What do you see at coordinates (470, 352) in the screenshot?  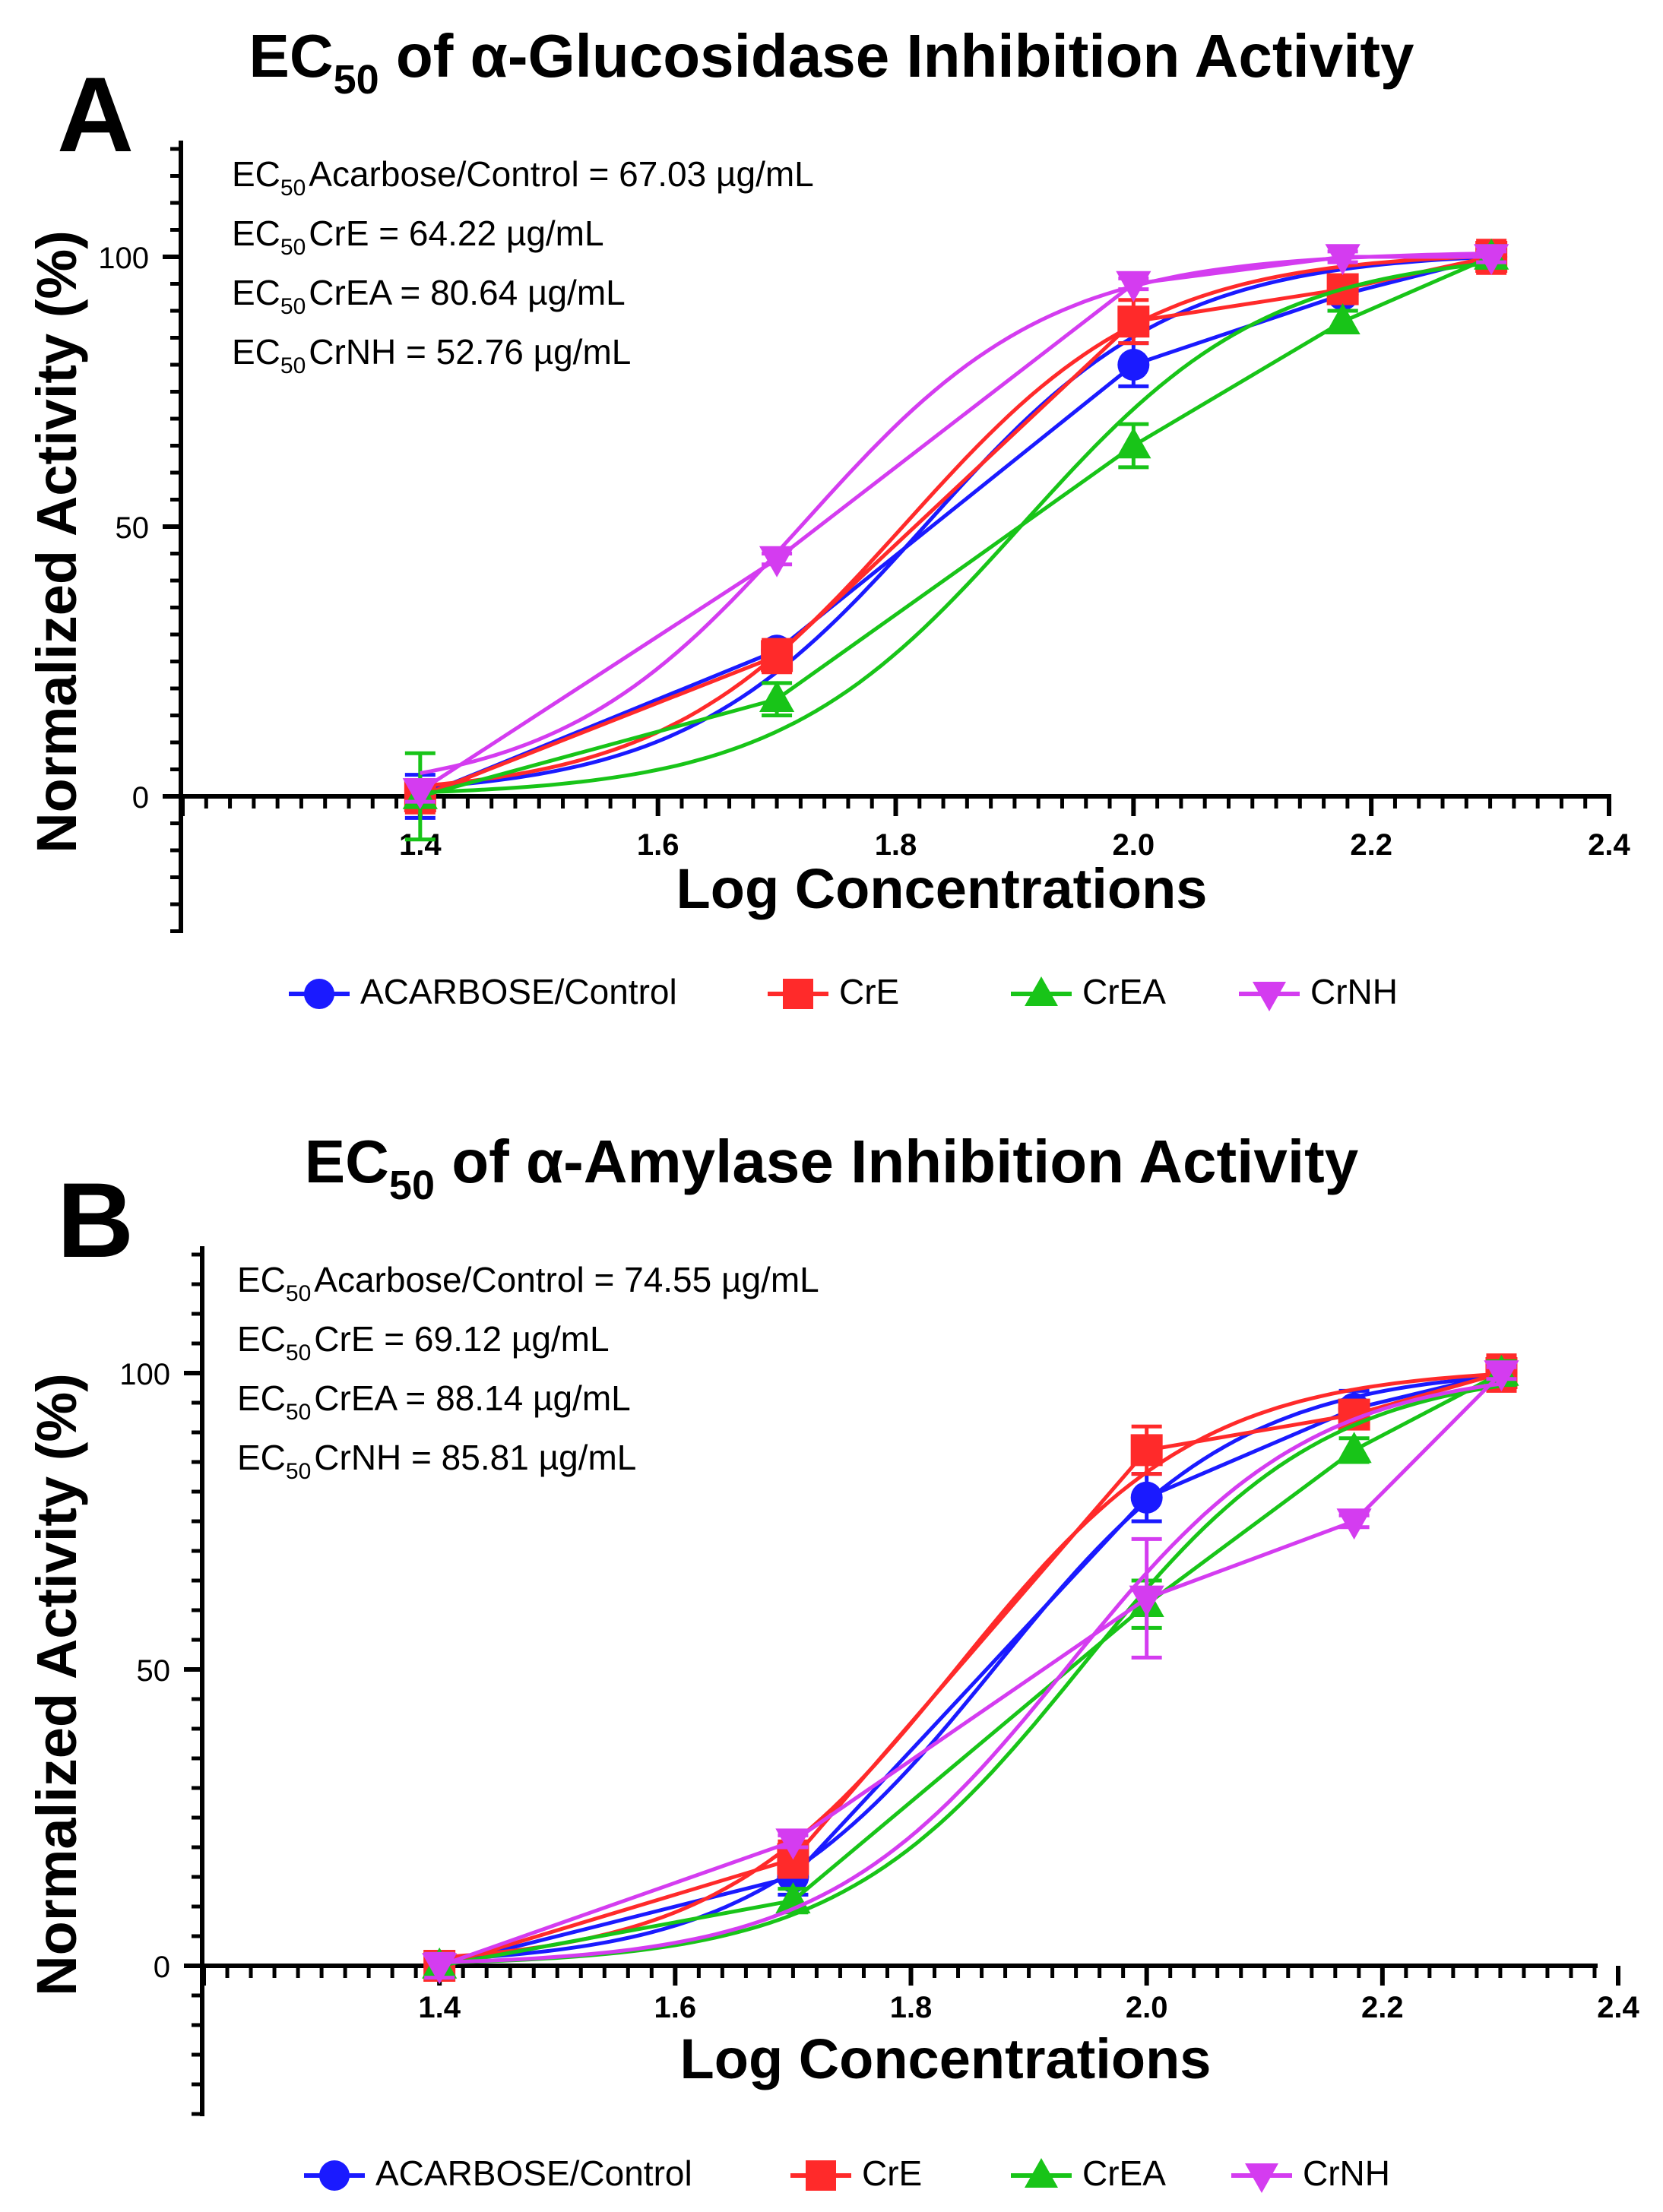 I see `ec50-text: CrNH = 52.76 µg/mL` at bounding box center [470, 352].